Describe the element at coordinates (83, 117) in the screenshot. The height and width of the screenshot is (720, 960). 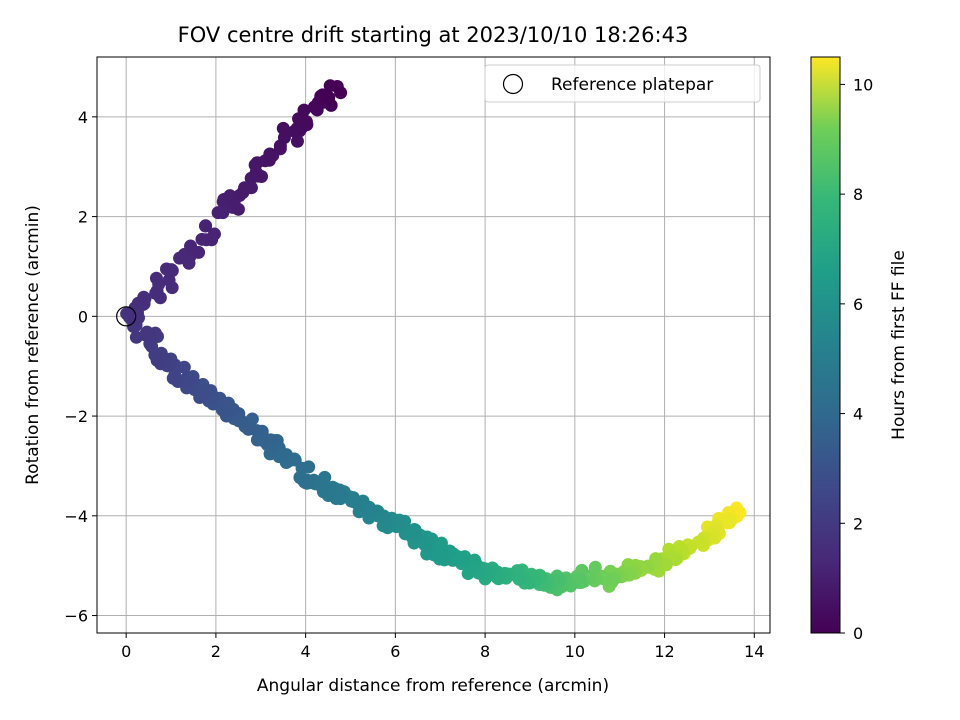
I see `y-tick-label: 4` at that location.